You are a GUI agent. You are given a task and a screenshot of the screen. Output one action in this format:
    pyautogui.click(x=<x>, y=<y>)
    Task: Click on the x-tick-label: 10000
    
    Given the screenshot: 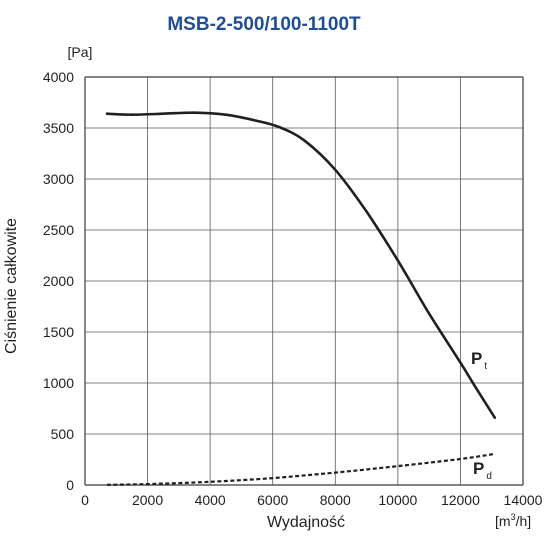 What is the action you would take?
    pyautogui.click(x=397, y=500)
    